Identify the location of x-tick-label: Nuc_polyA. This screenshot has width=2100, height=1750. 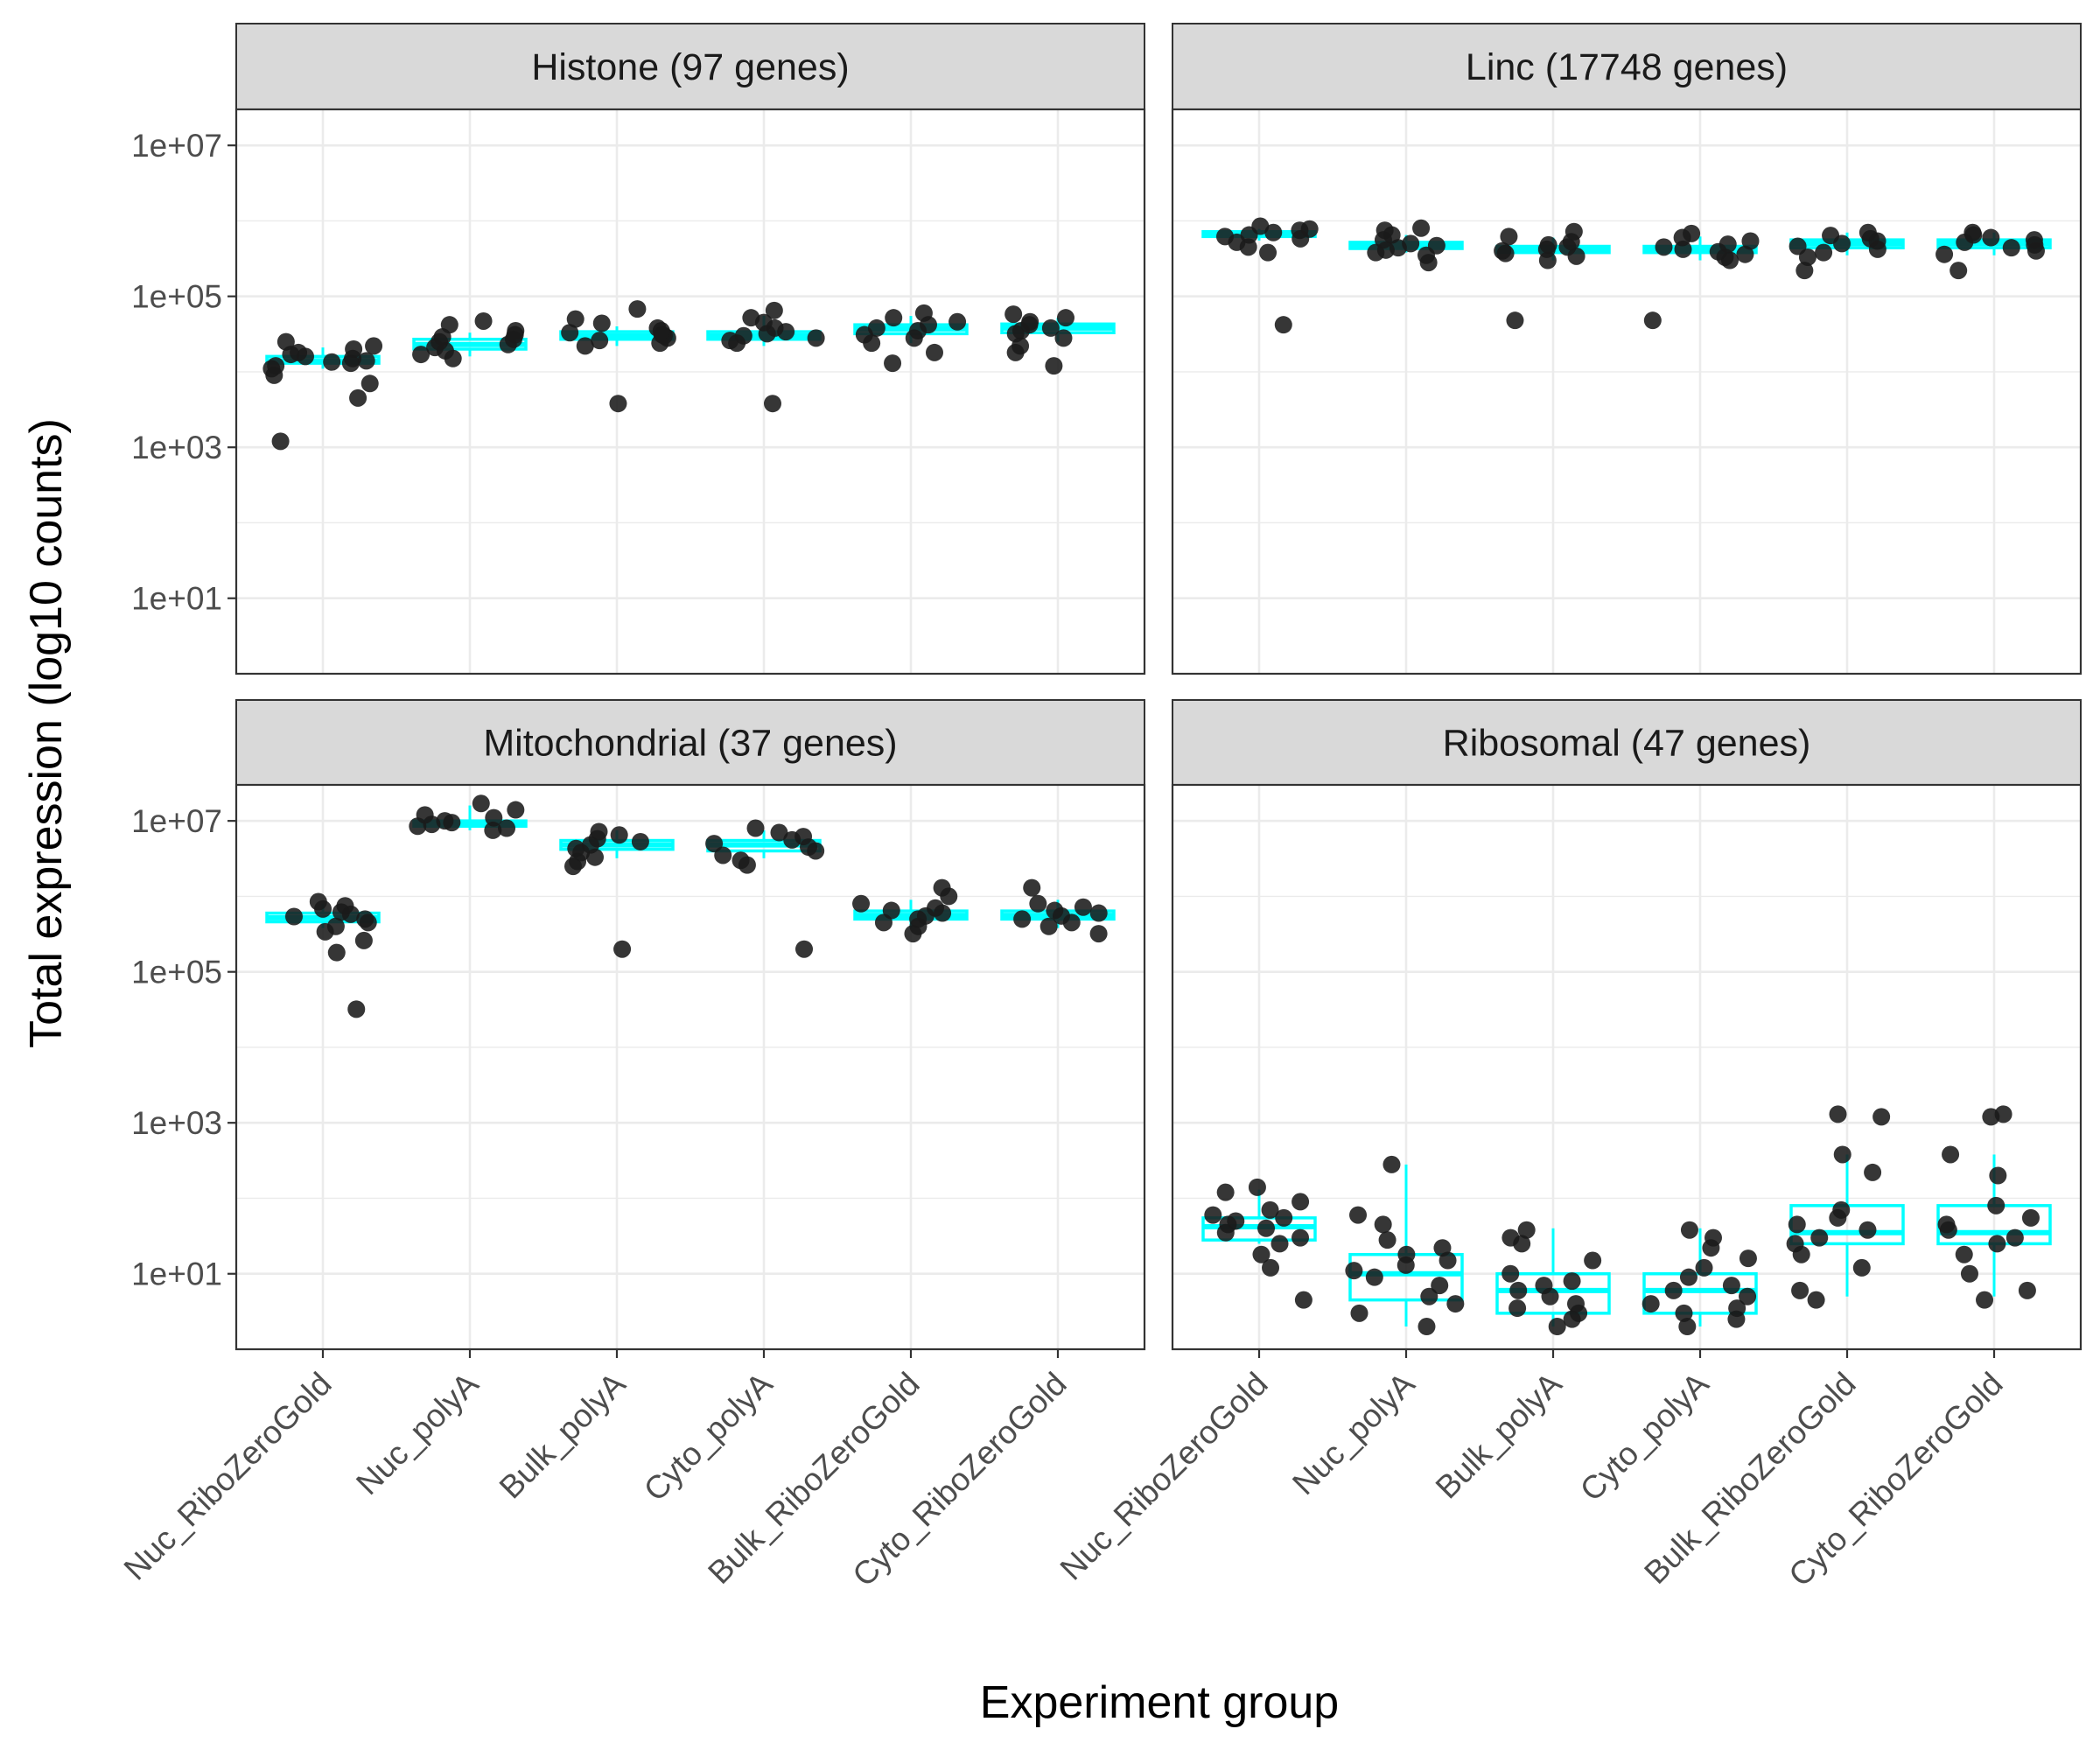
(1353, 1433).